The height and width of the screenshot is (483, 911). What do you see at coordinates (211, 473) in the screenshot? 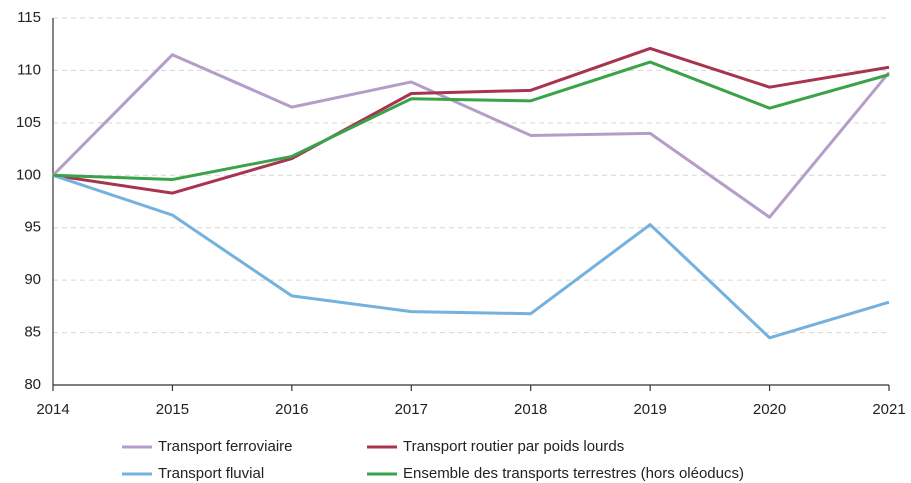
I see `legend-label: Transport fluvial` at bounding box center [211, 473].